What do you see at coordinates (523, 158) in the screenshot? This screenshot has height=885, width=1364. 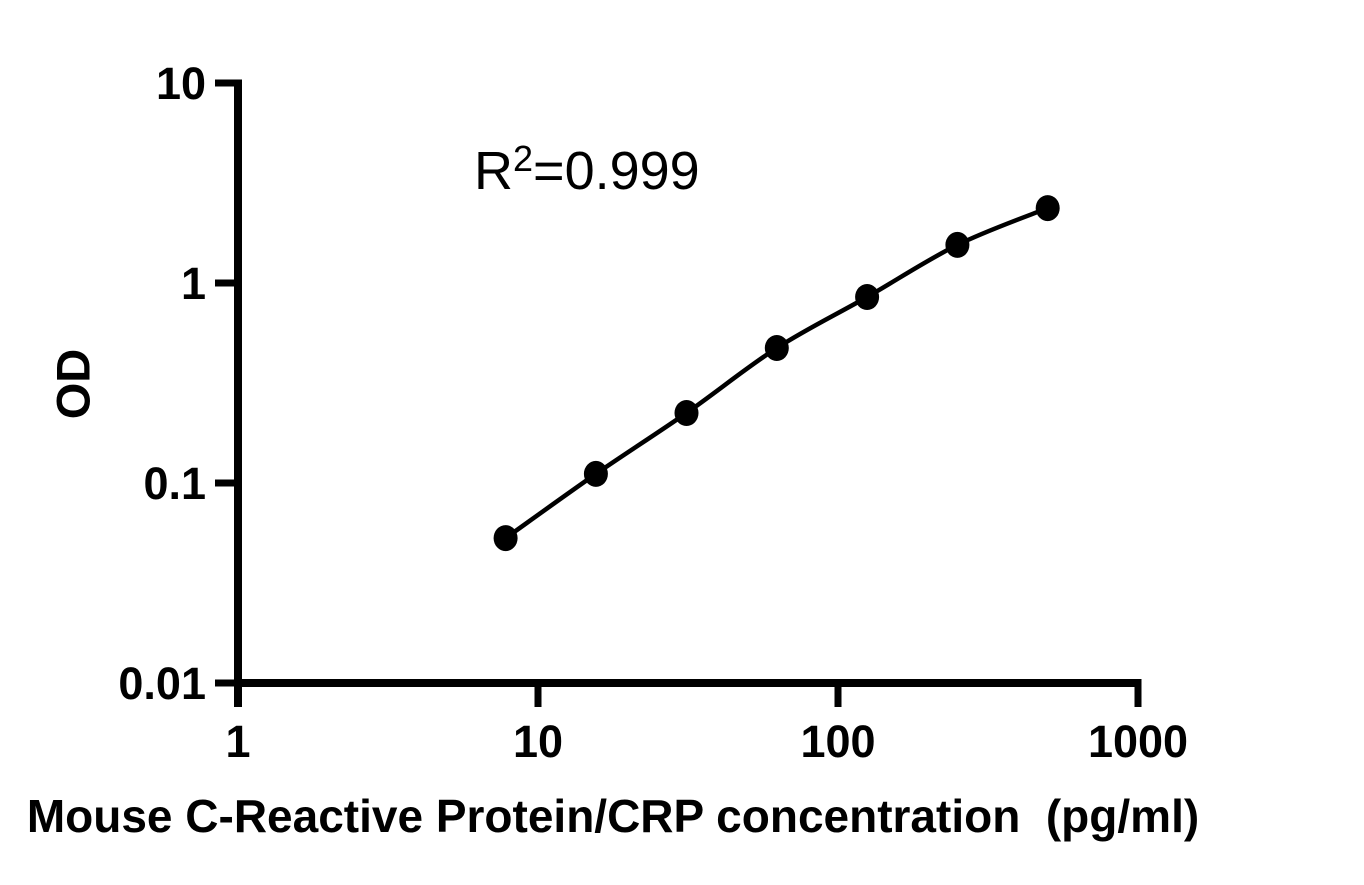 I see `r-squared-exponent: 2` at bounding box center [523, 158].